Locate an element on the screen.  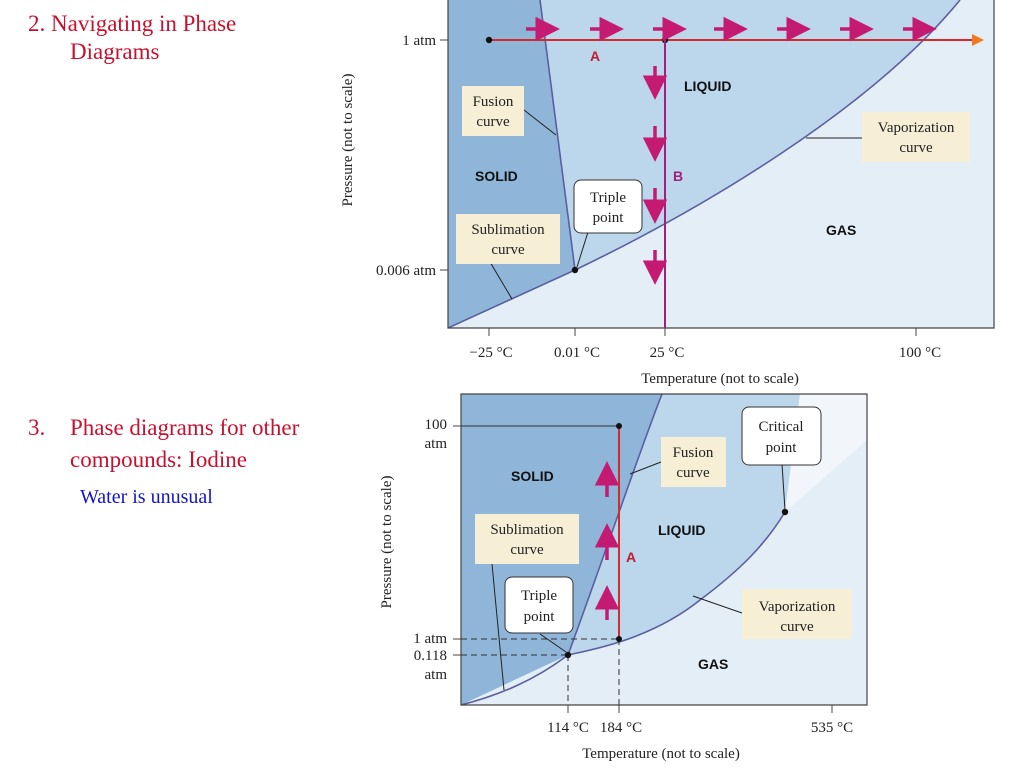
water-fusion-label: Fusion curve is located at coordinates (509, 111).